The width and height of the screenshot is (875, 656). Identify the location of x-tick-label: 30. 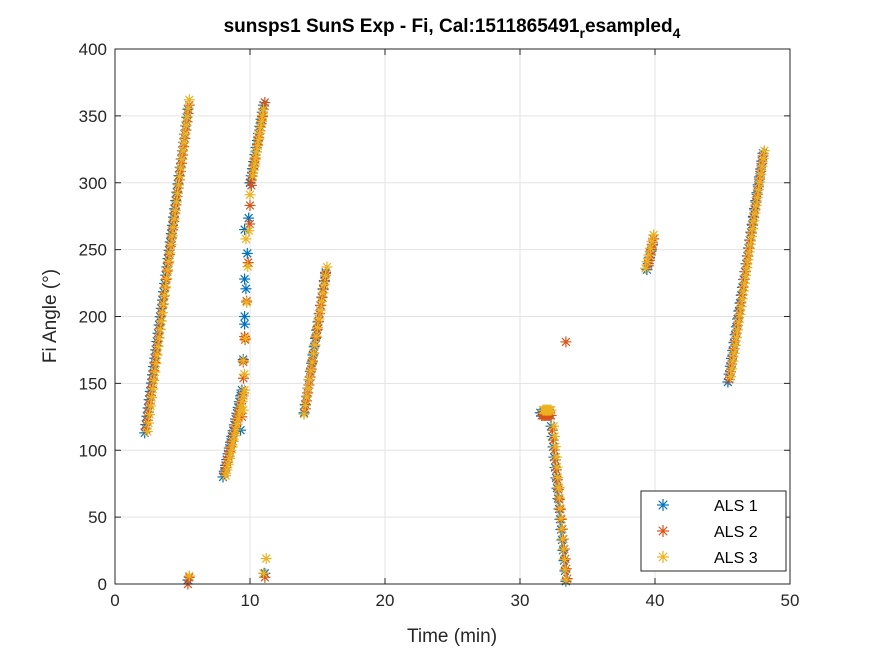
(520, 600).